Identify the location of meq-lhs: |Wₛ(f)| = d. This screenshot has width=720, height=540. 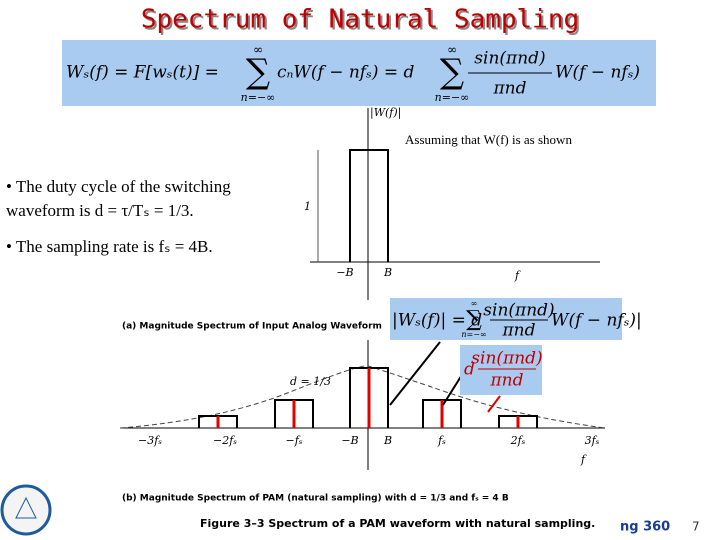
(437, 321).